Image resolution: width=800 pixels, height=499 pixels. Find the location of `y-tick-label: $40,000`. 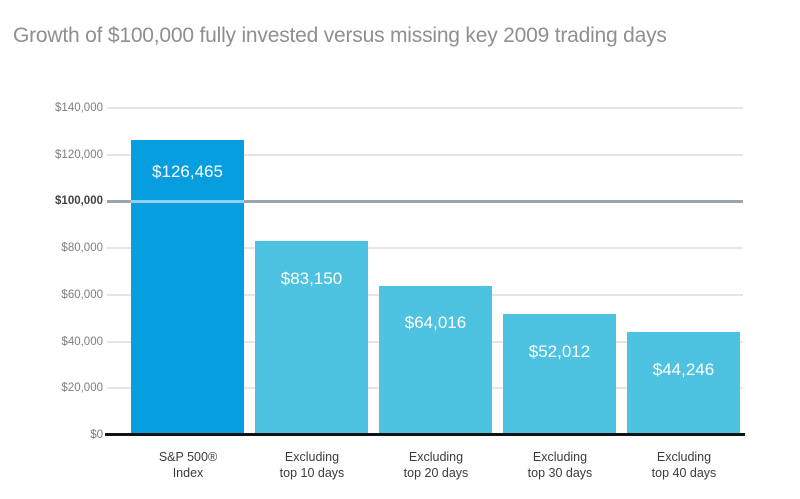

y-tick-label: $40,000 is located at coordinates (82, 342).